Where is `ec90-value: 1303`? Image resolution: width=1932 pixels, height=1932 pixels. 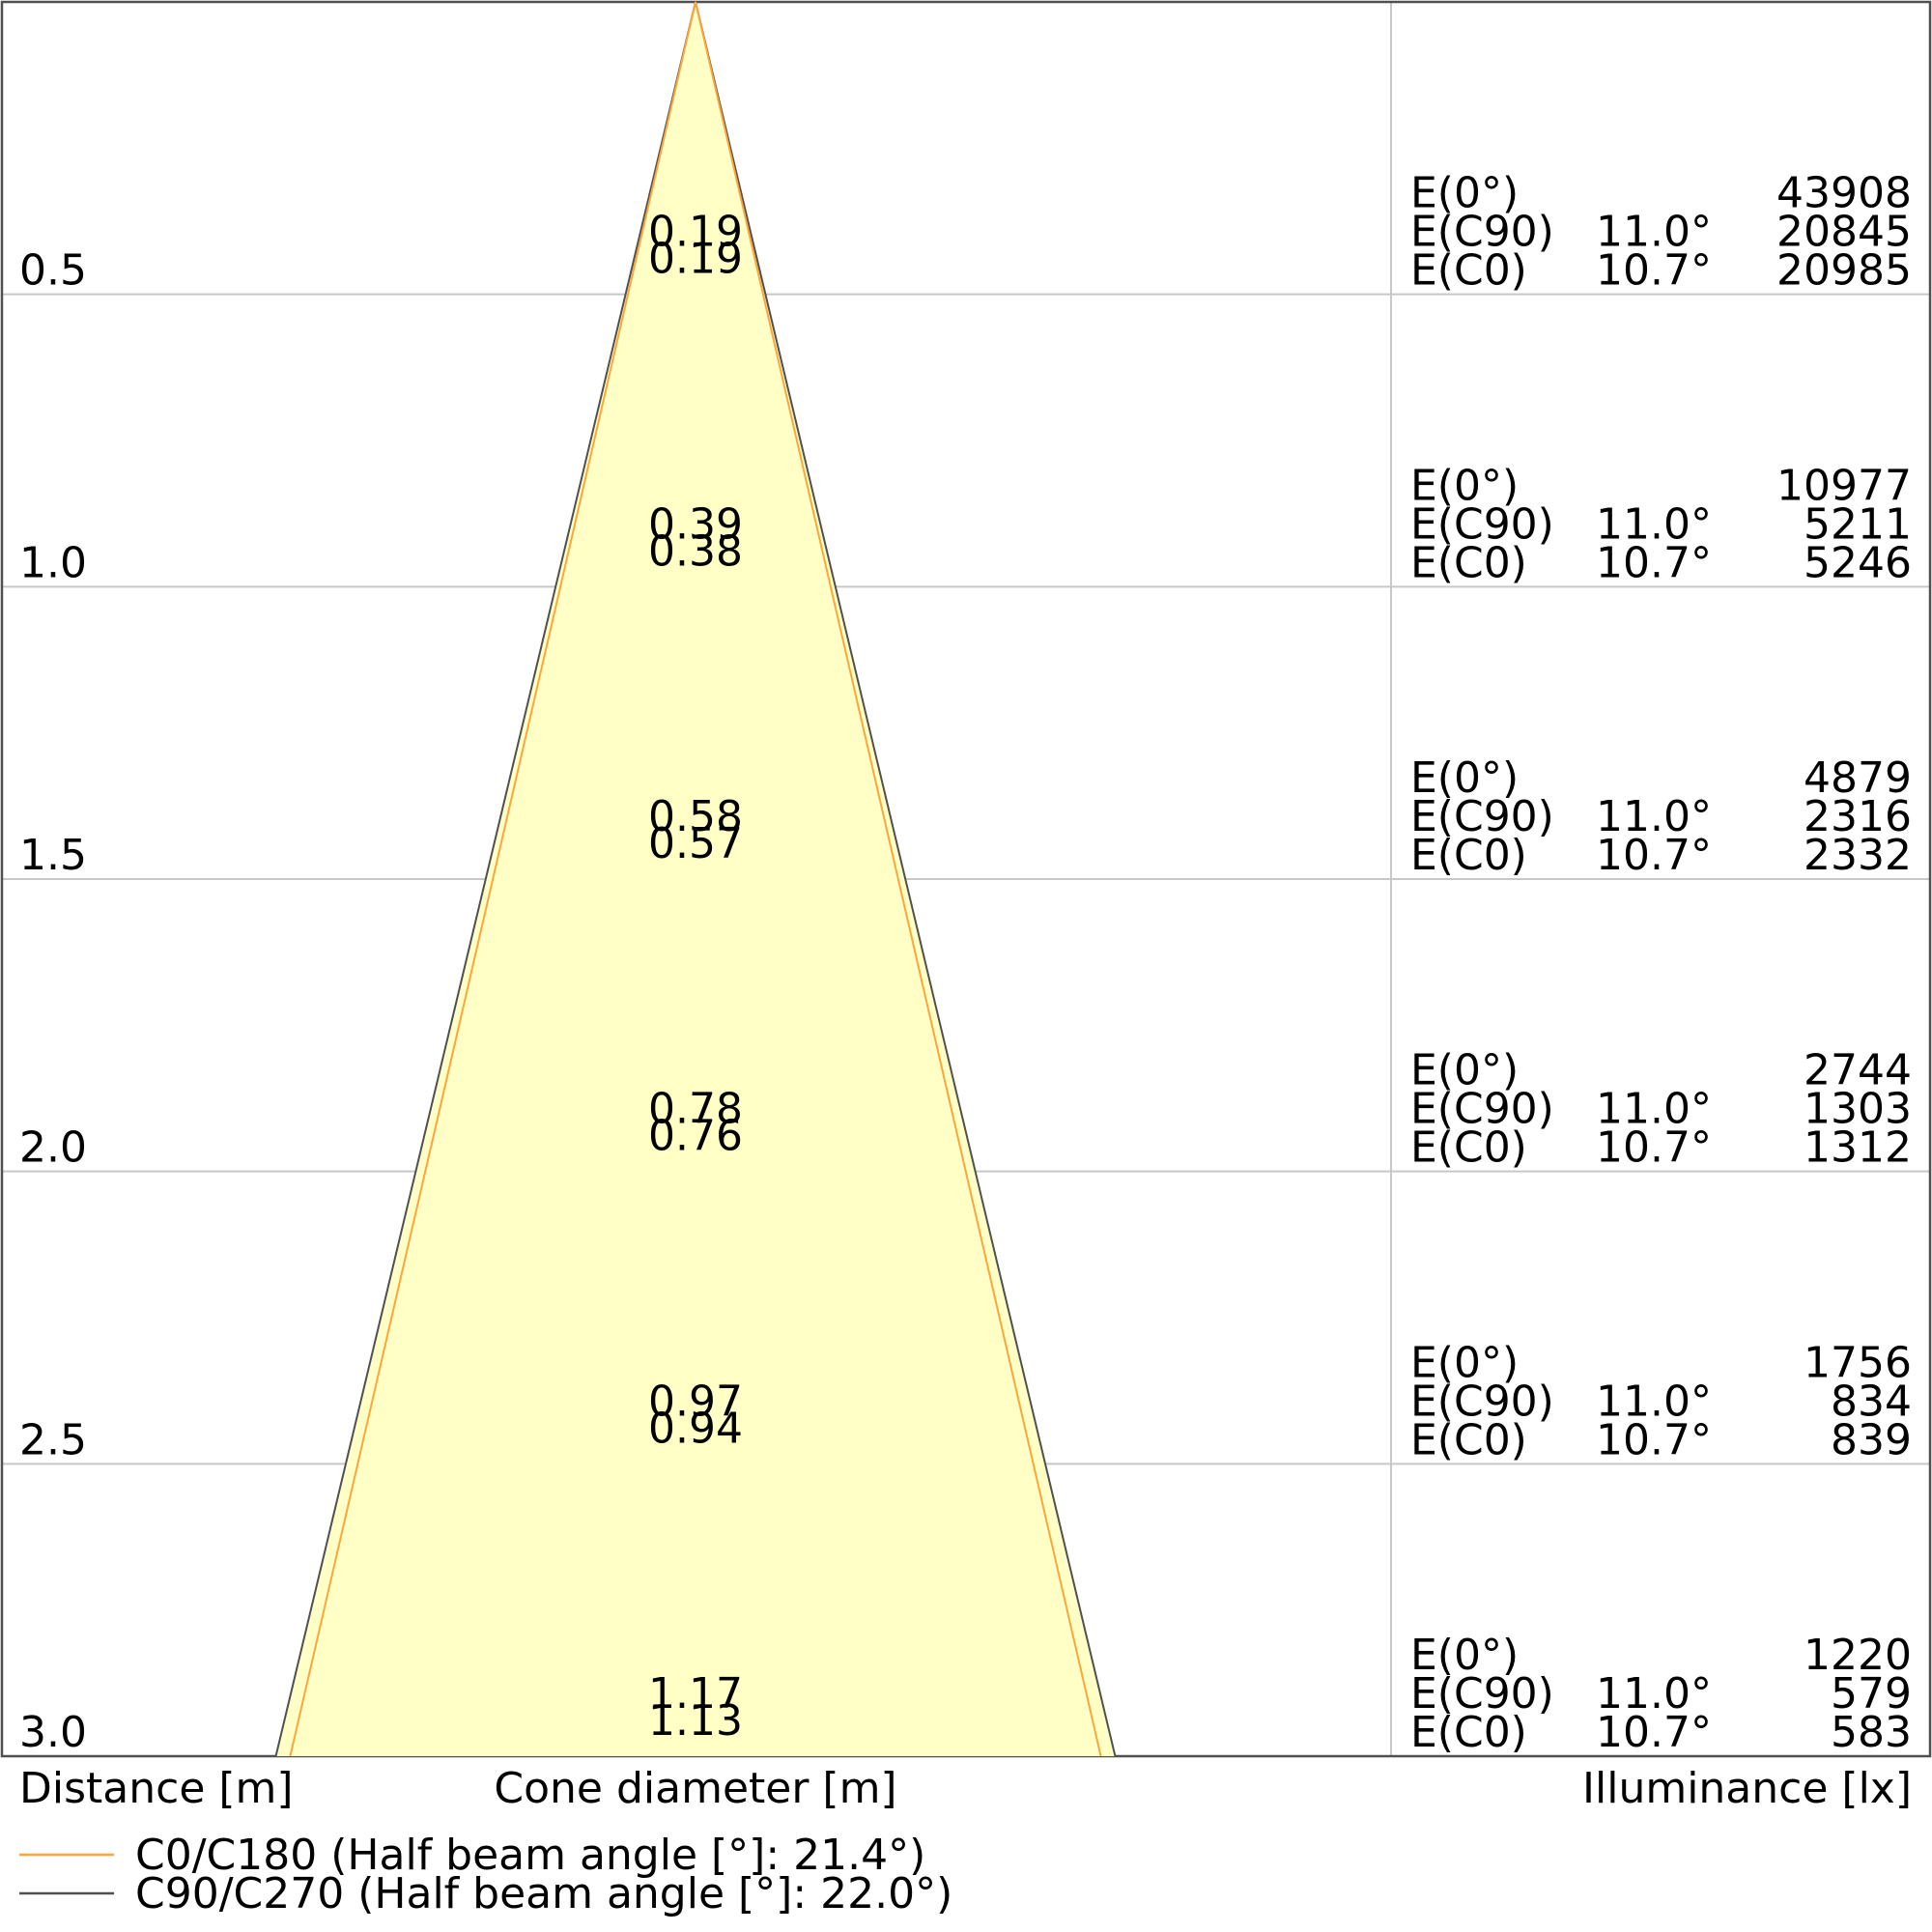
ec90-value: 1303 is located at coordinates (1858, 1109).